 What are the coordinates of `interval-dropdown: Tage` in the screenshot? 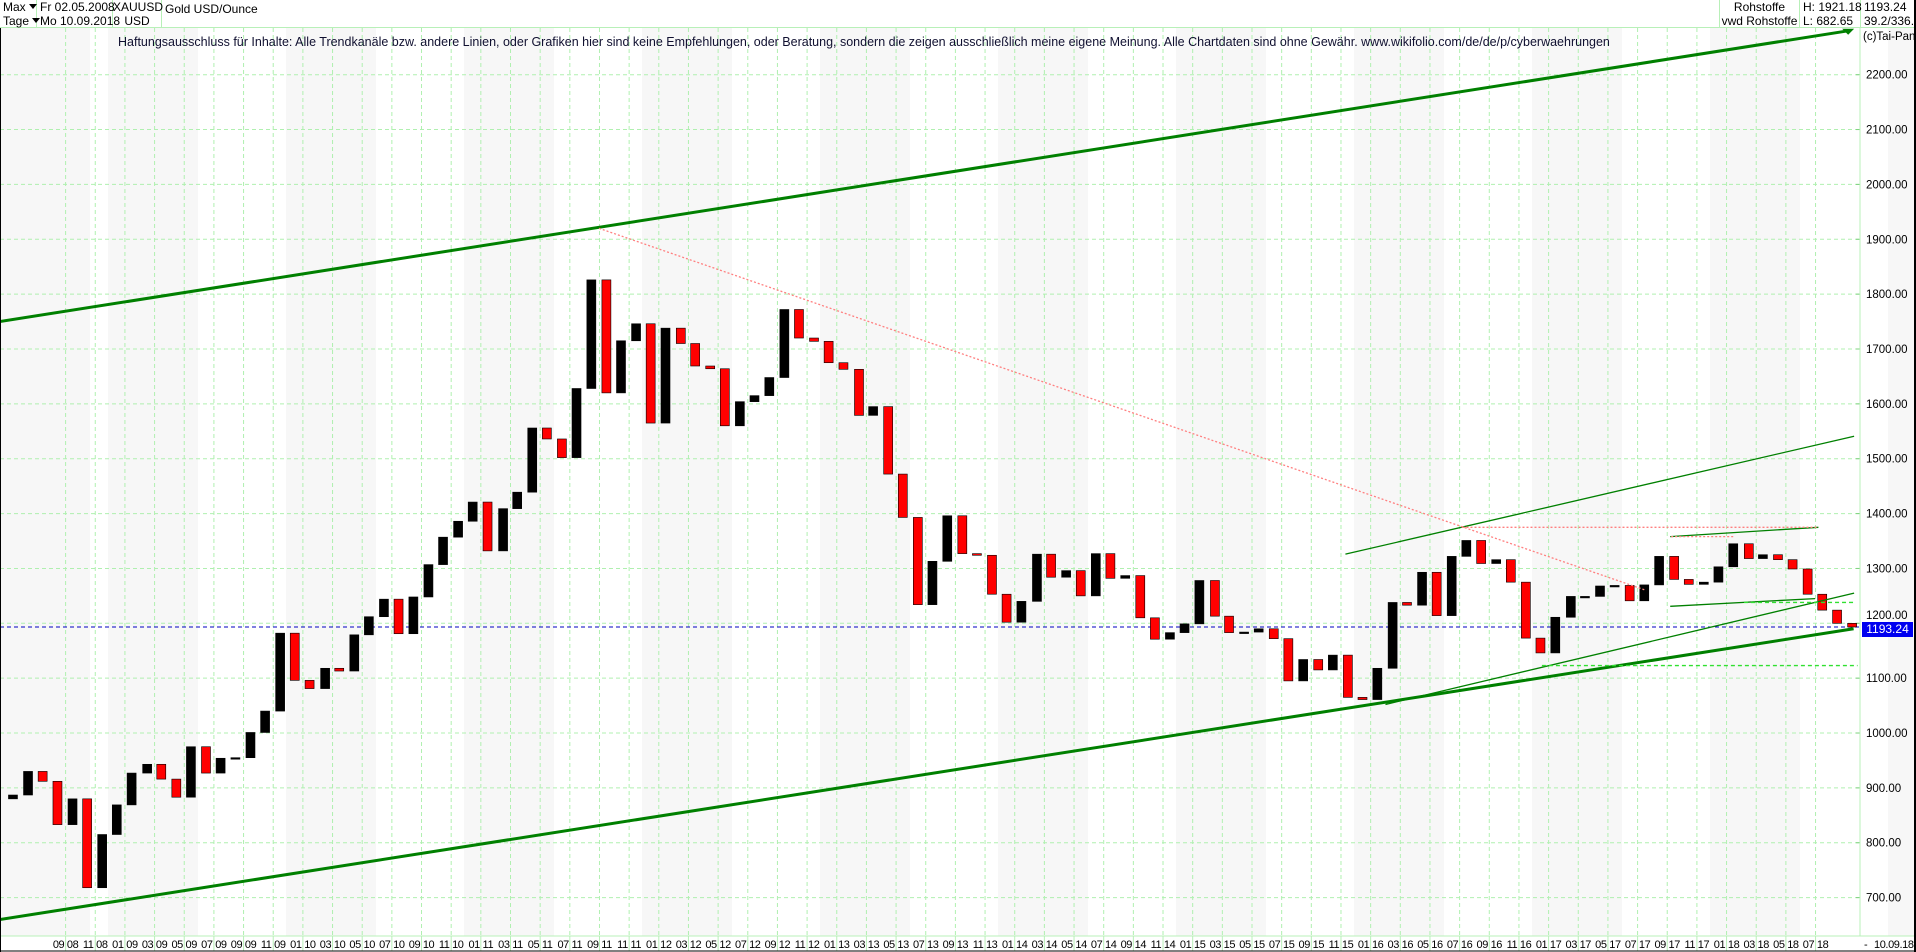 It's located at (22, 21).